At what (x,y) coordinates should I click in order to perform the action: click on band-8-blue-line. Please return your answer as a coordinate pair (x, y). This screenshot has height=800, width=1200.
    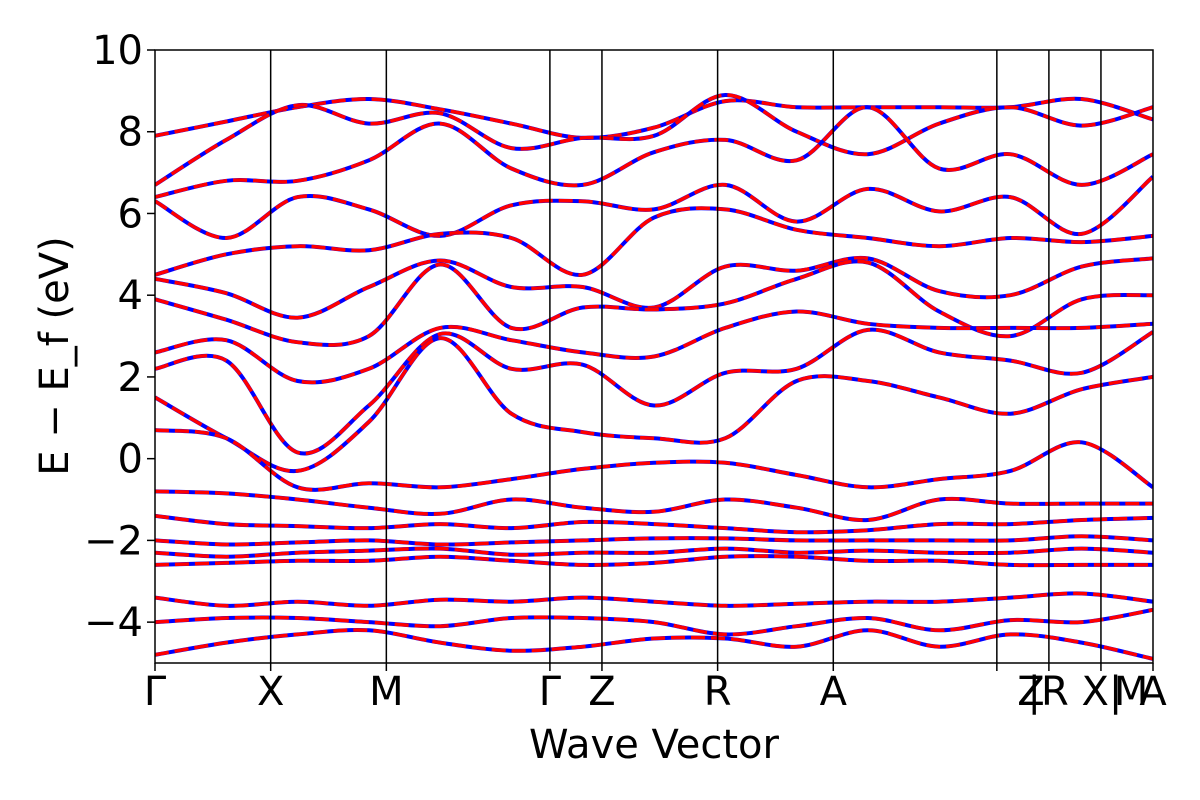
    Looking at the image, I should click on (654, 391).